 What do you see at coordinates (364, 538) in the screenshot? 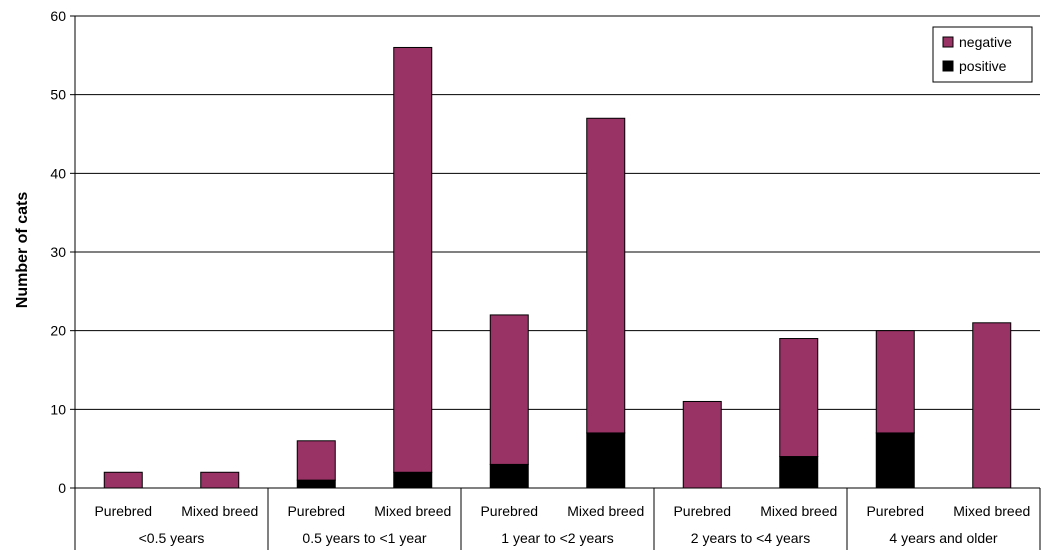
I see `x-group-label: 0.5 years to <1 year` at bounding box center [364, 538].